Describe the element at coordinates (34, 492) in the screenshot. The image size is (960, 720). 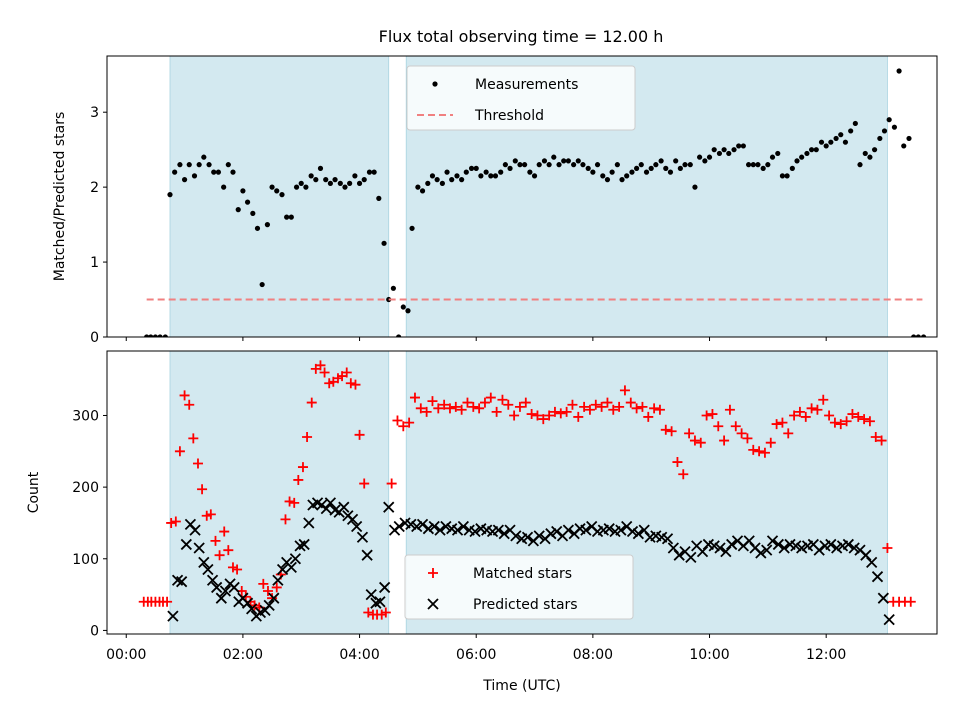
I see `y-axis-label: Count` at that location.